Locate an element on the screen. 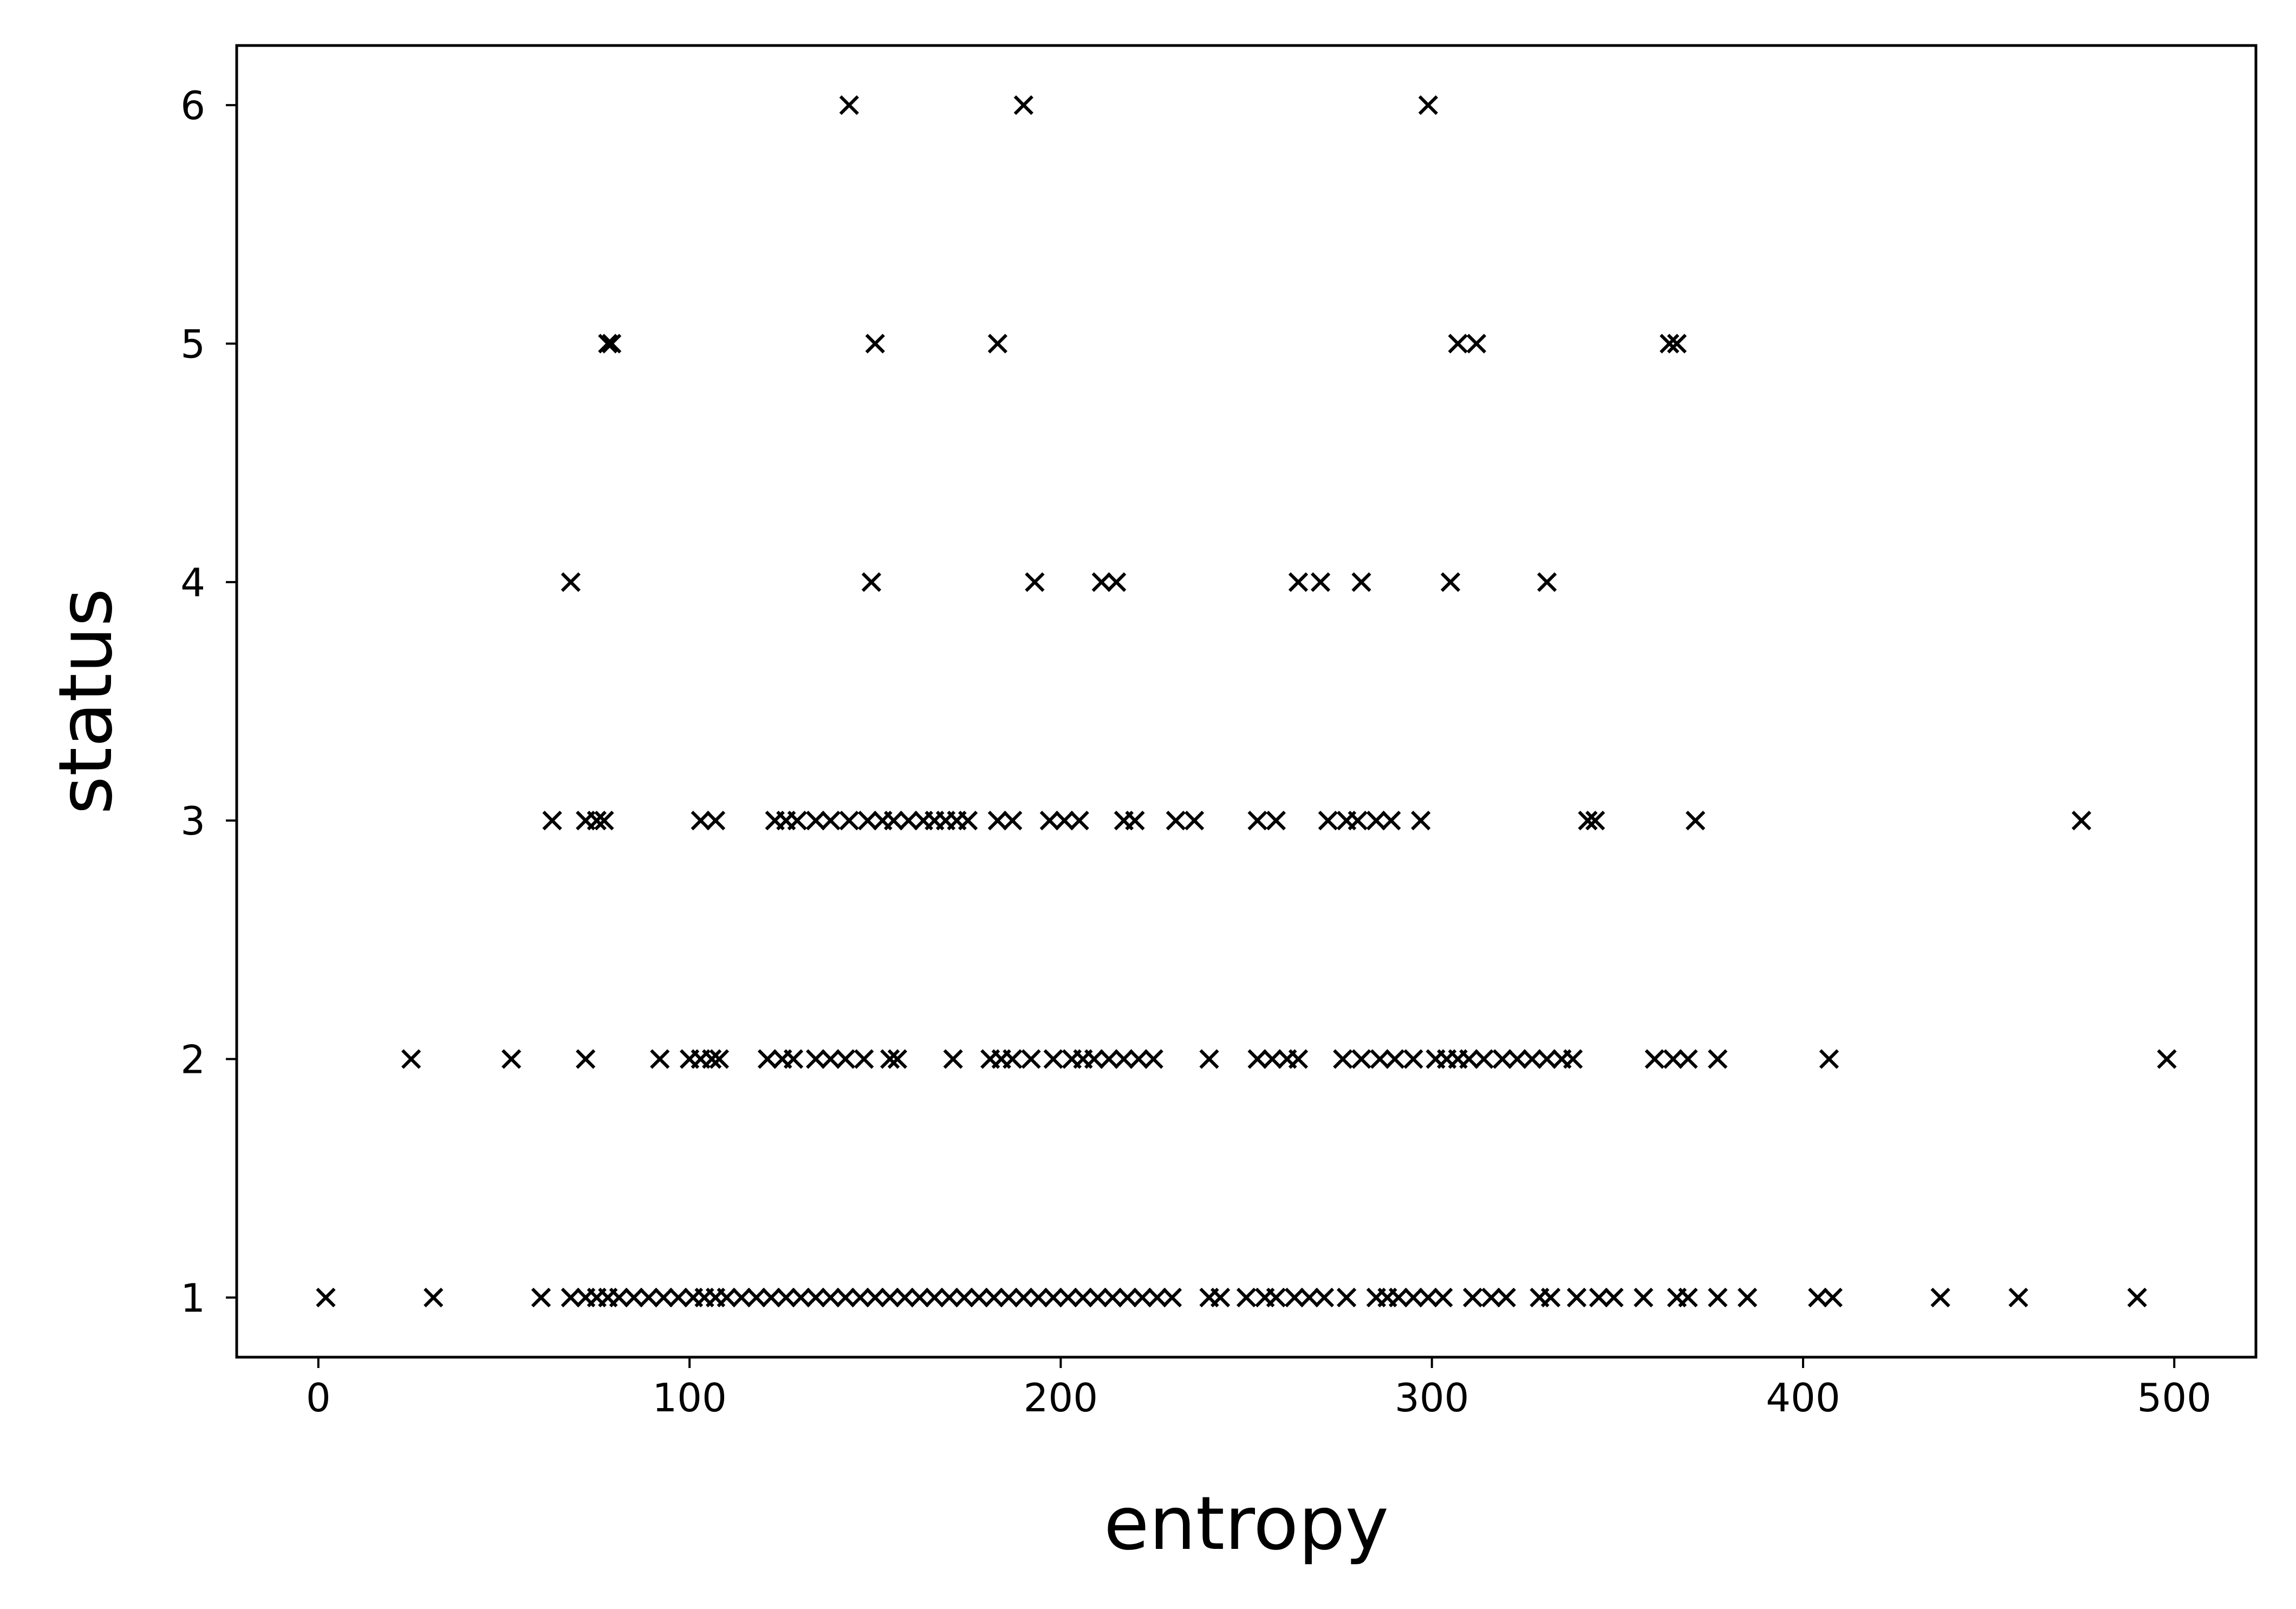  y-tick-label: 2 is located at coordinates (192, 1060).